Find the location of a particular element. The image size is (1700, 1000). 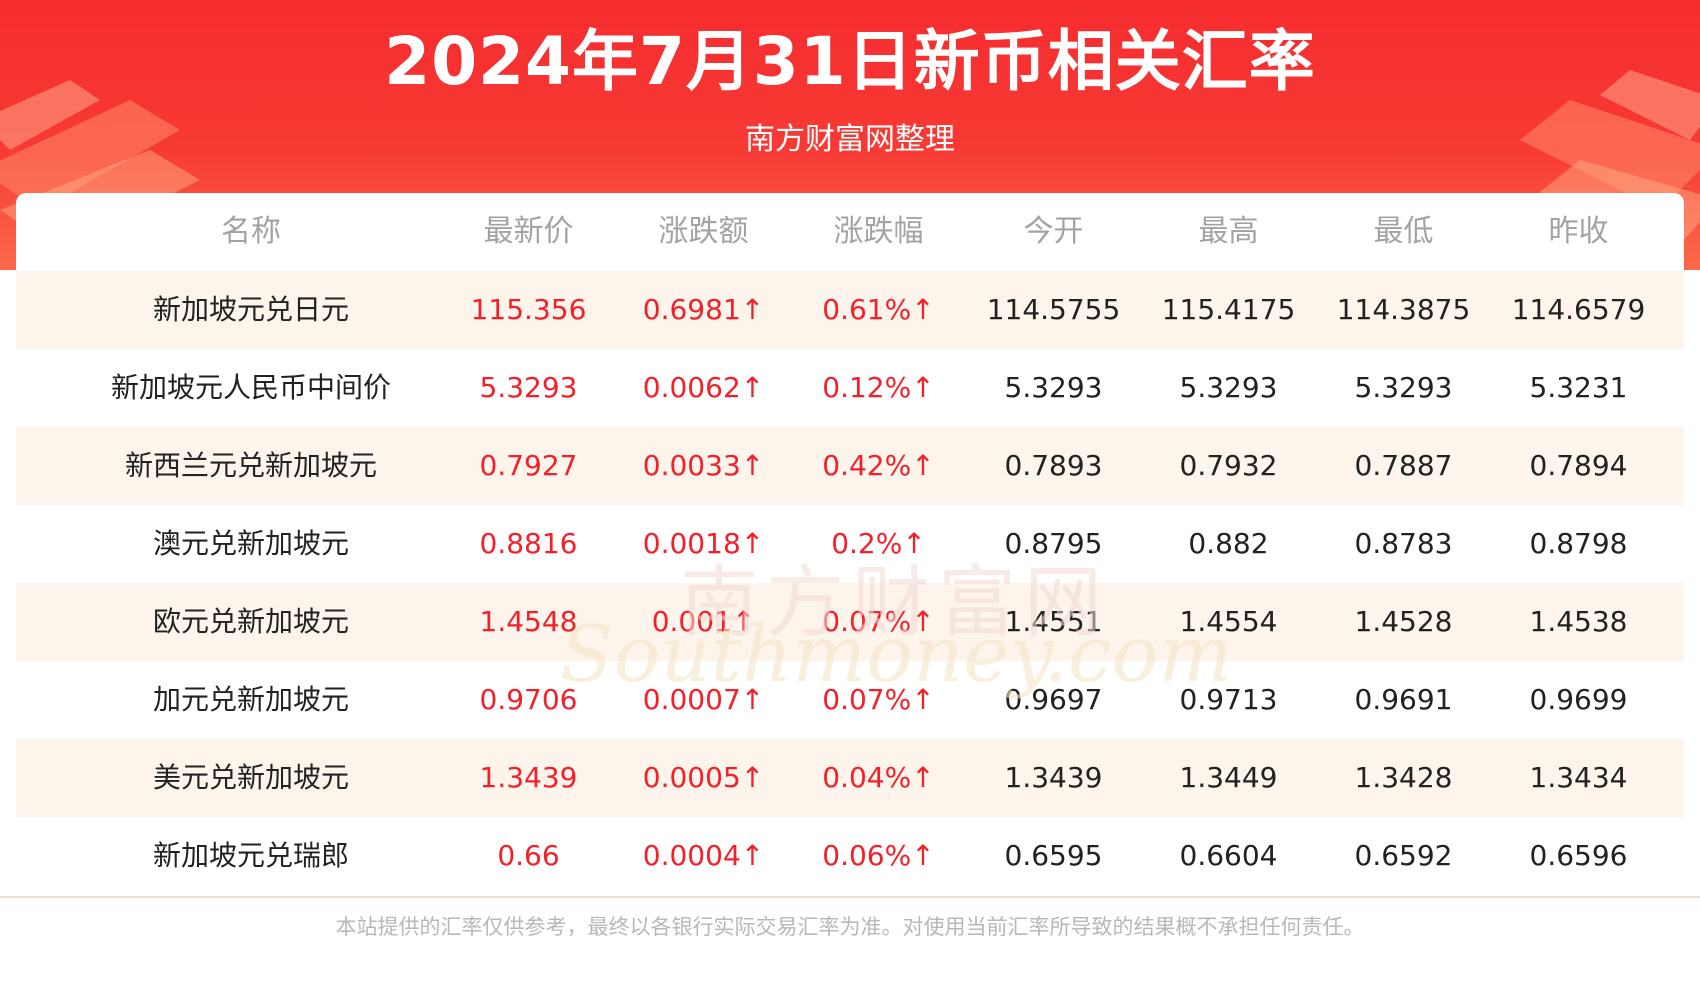

prev-close-price: 0.9699 is located at coordinates (1578, 699).